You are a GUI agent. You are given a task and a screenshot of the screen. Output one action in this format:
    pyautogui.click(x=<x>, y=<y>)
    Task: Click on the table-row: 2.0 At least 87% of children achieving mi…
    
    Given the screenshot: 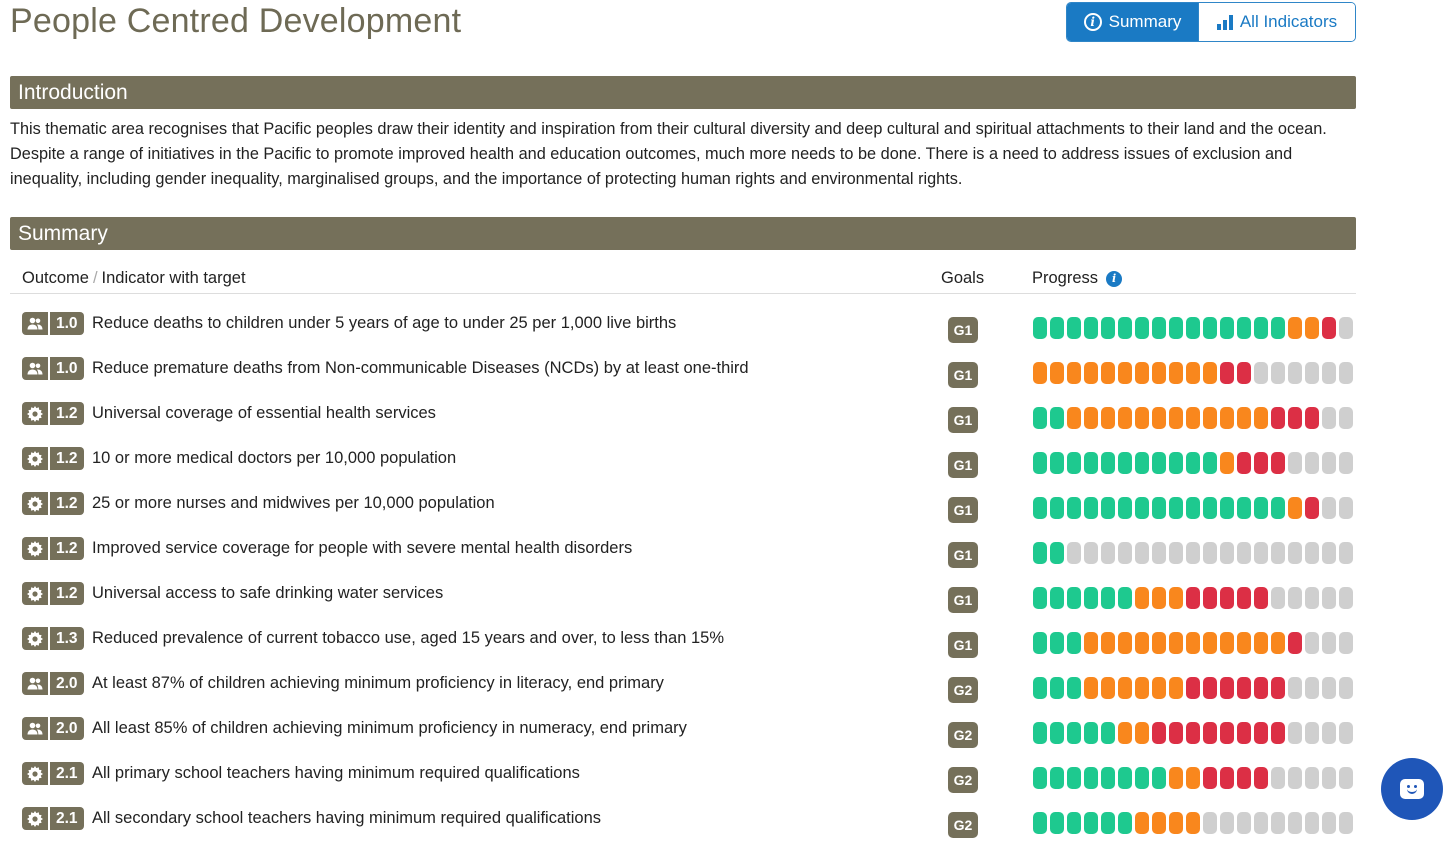 What is the action you would take?
    pyautogui.click(x=683, y=694)
    